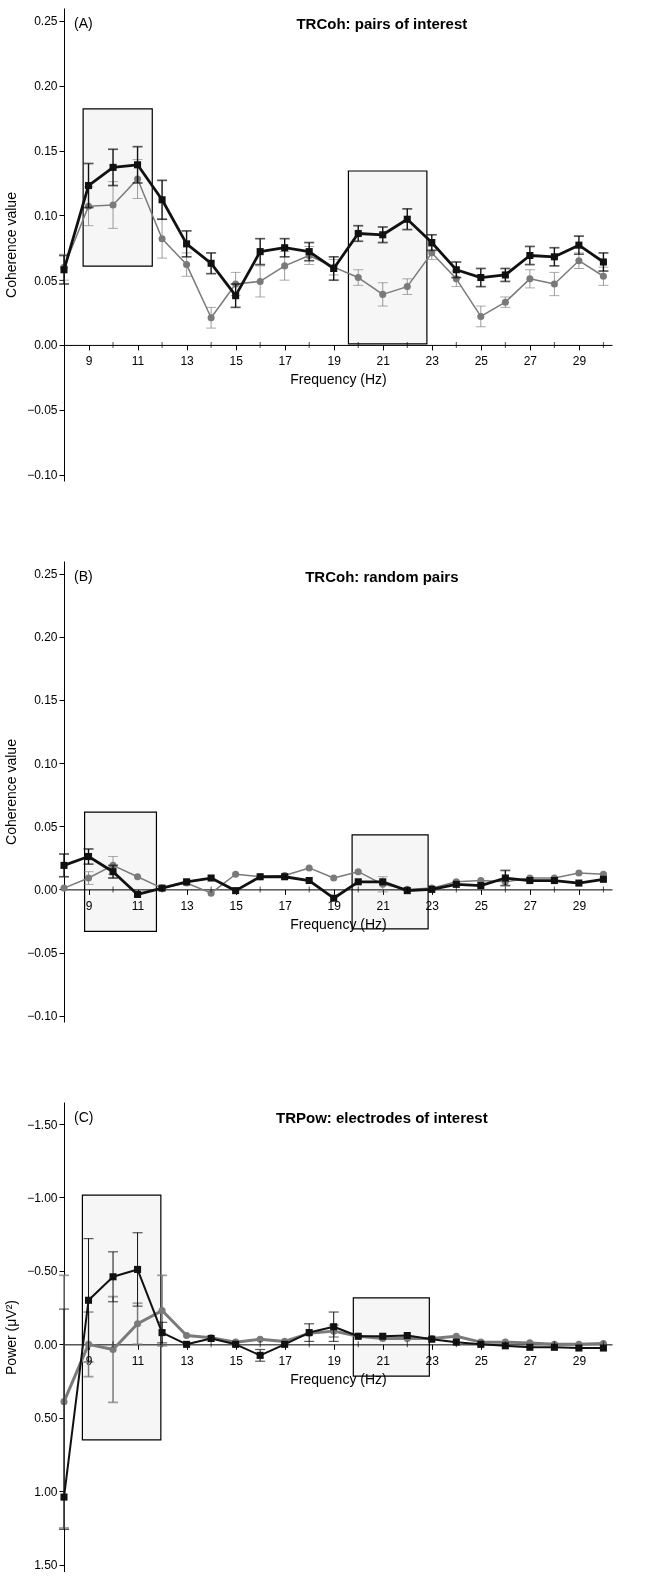  Describe the element at coordinates (83, 23) in the screenshot. I see `annotation: (A)` at that location.